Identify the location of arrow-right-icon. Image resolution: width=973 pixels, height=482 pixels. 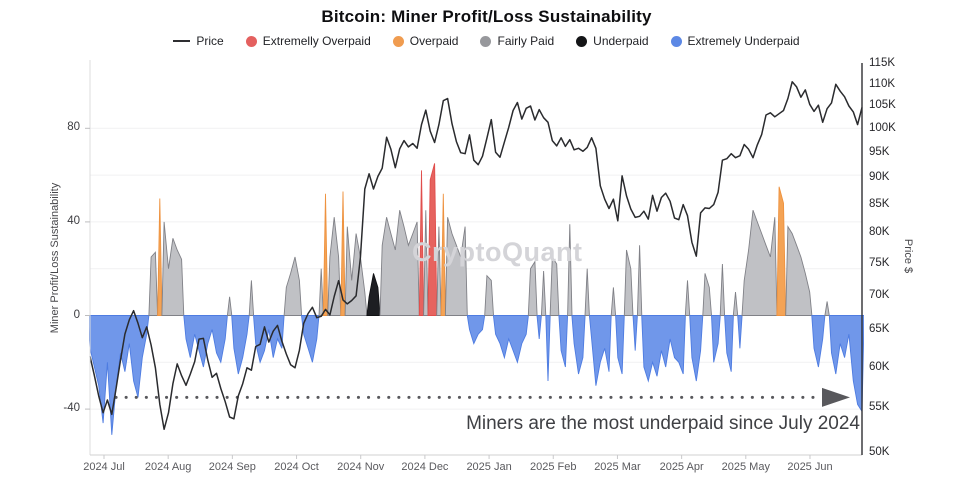
(836, 397).